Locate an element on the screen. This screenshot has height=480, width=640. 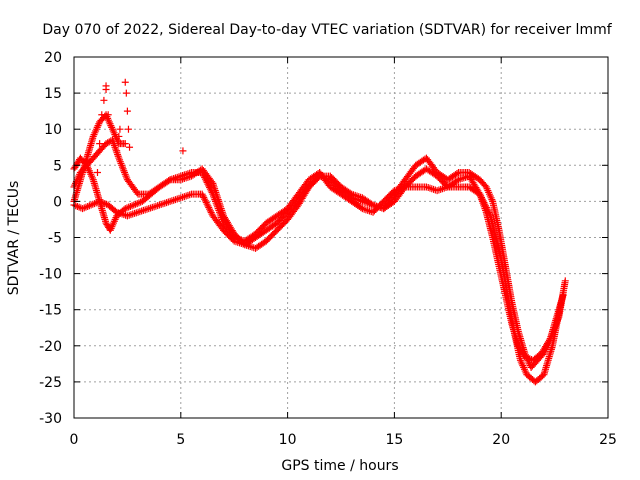
y-tick-label: -5 is located at coordinates (55, 239).